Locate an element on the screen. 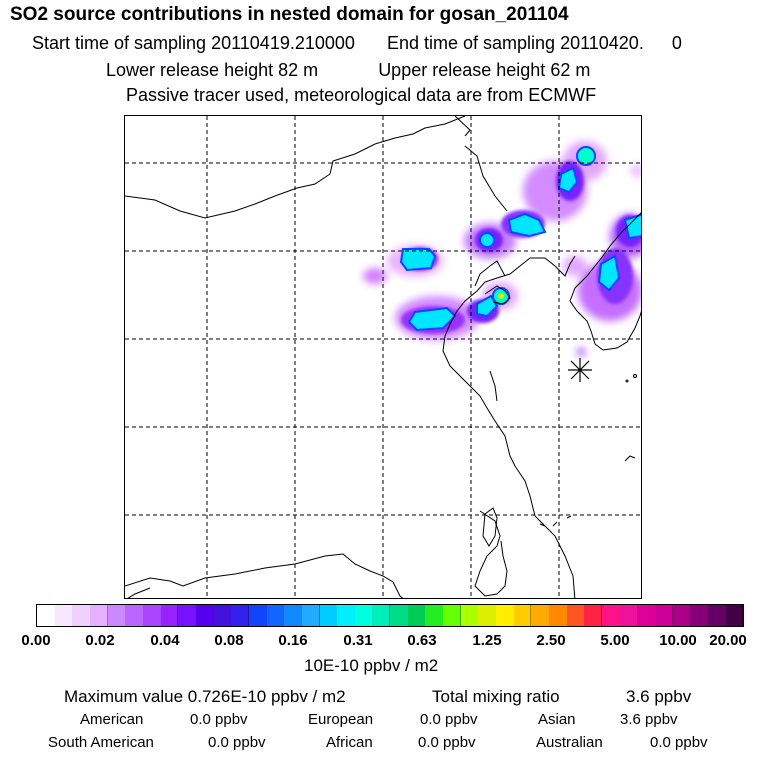  asian-value: 3.6 ppbv is located at coordinates (649, 719).